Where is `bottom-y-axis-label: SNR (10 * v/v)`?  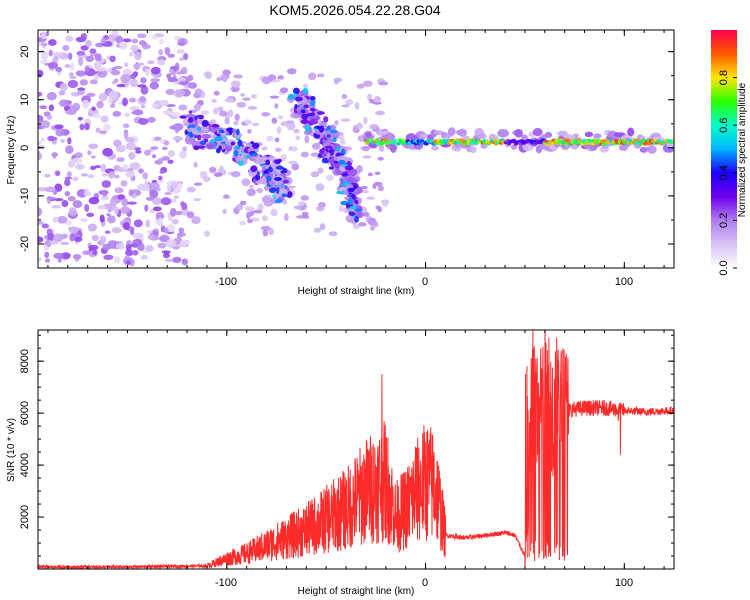 bottom-y-axis-label: SNR (10 * v/v) is located at coordinates (11, 450).